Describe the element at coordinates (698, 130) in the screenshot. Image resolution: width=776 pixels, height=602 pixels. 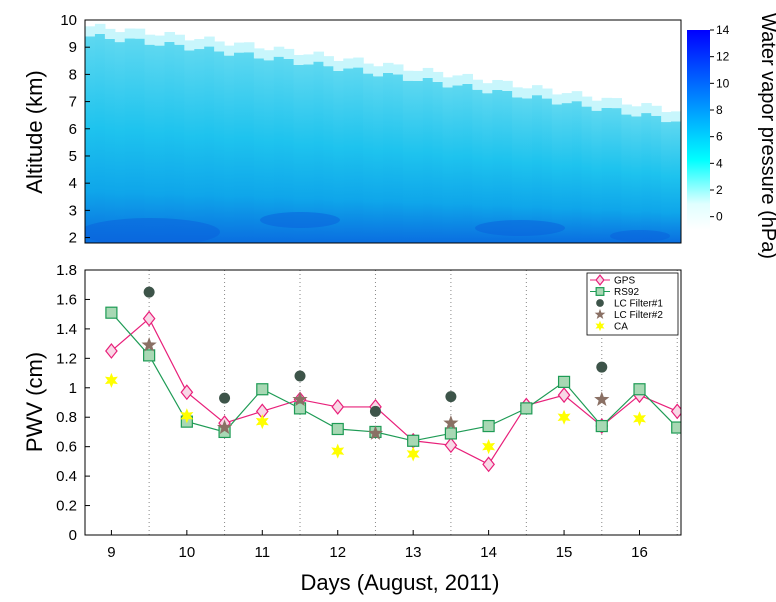
I see `colorbar-gradient` at that location.